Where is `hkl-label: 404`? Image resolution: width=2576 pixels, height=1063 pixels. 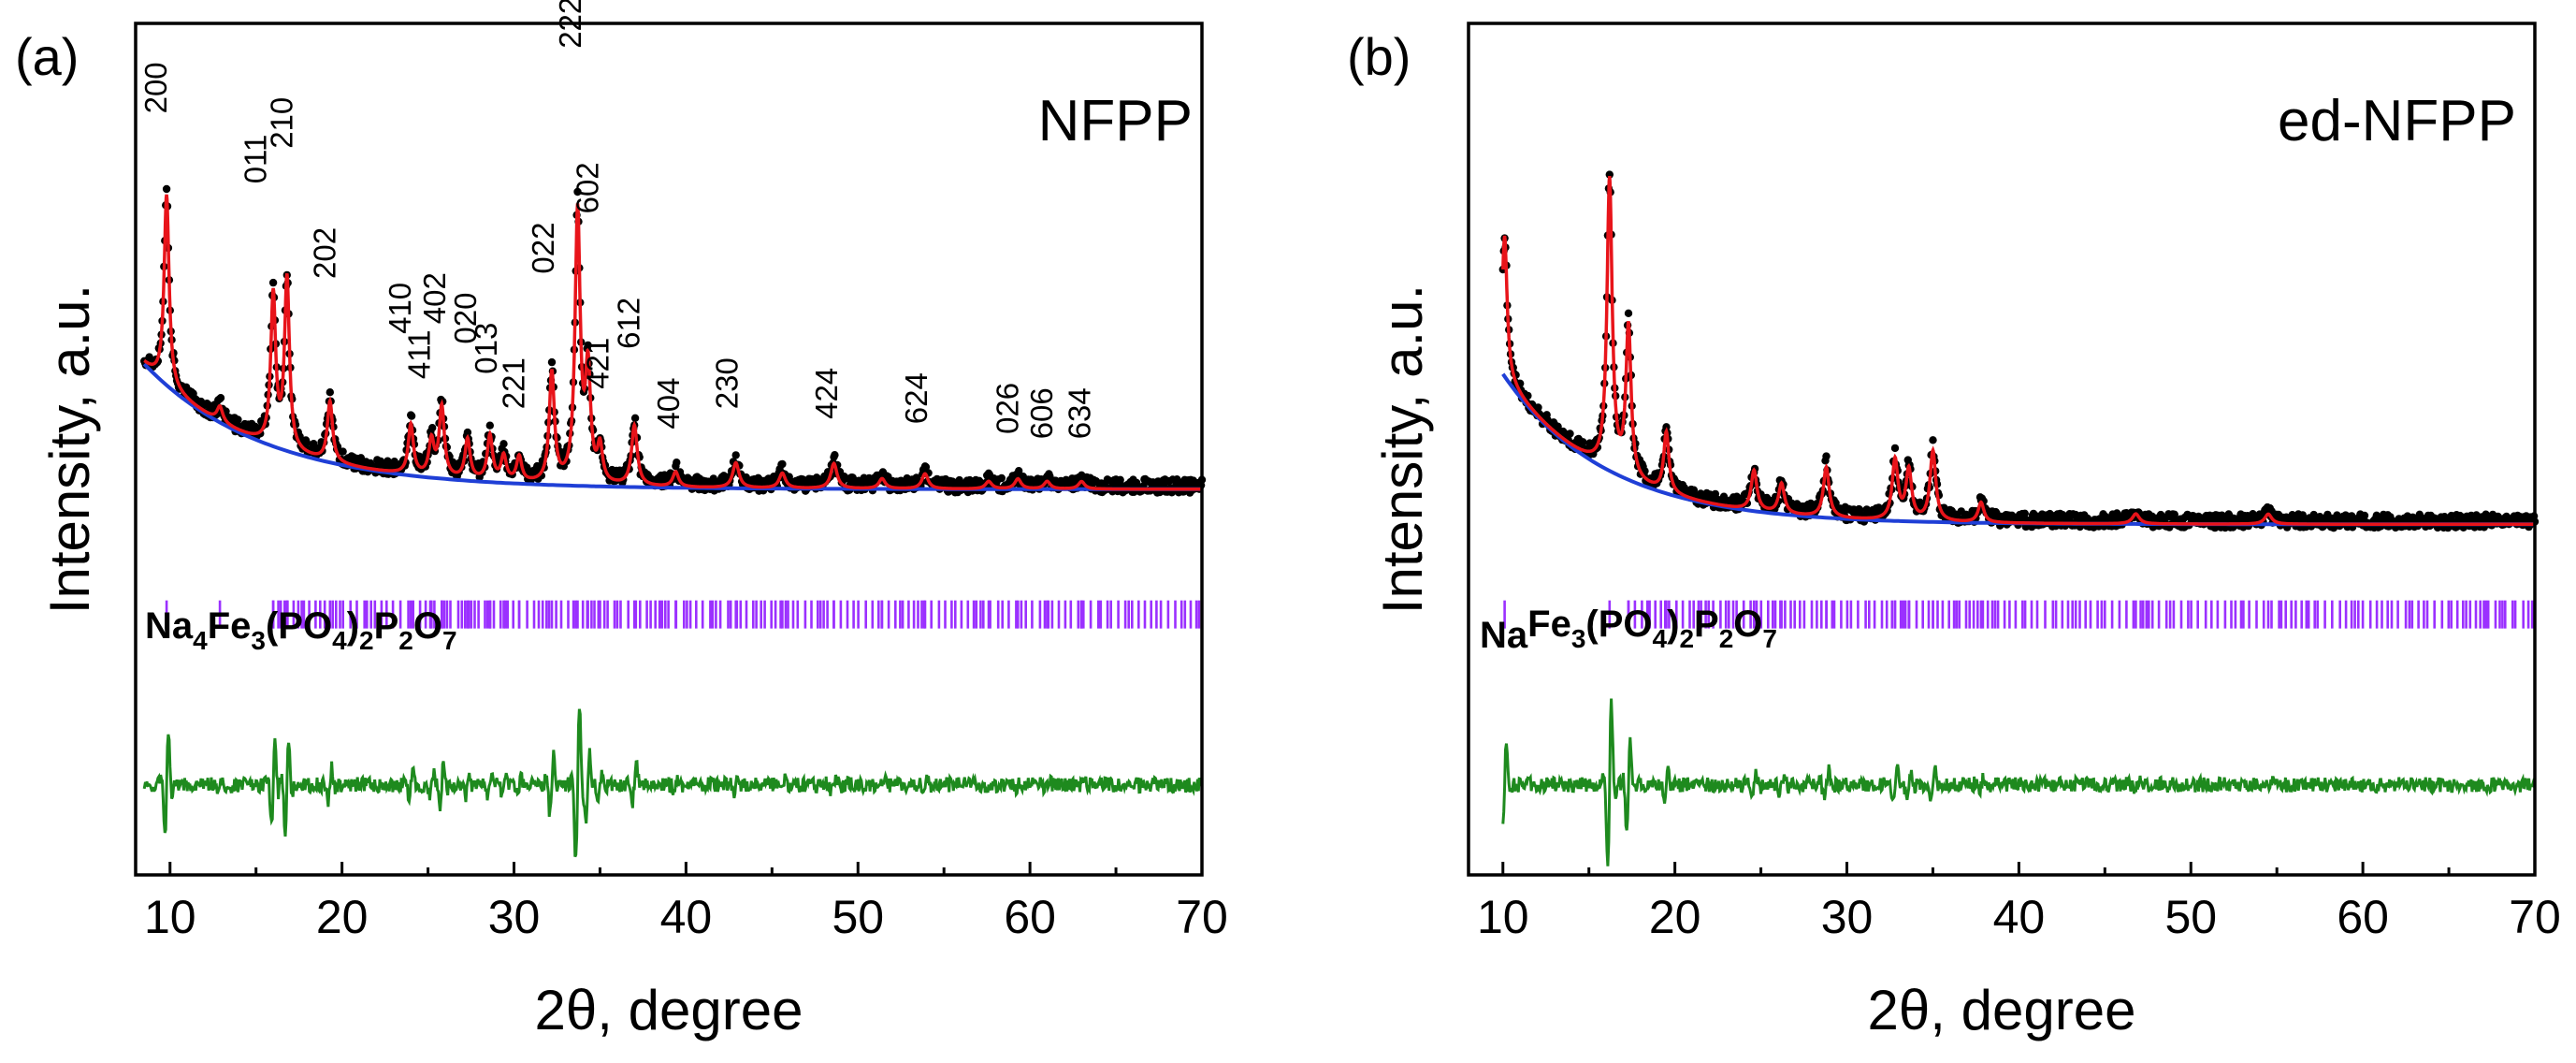 hkl-label: 404 is located at coordinates (669, 404).